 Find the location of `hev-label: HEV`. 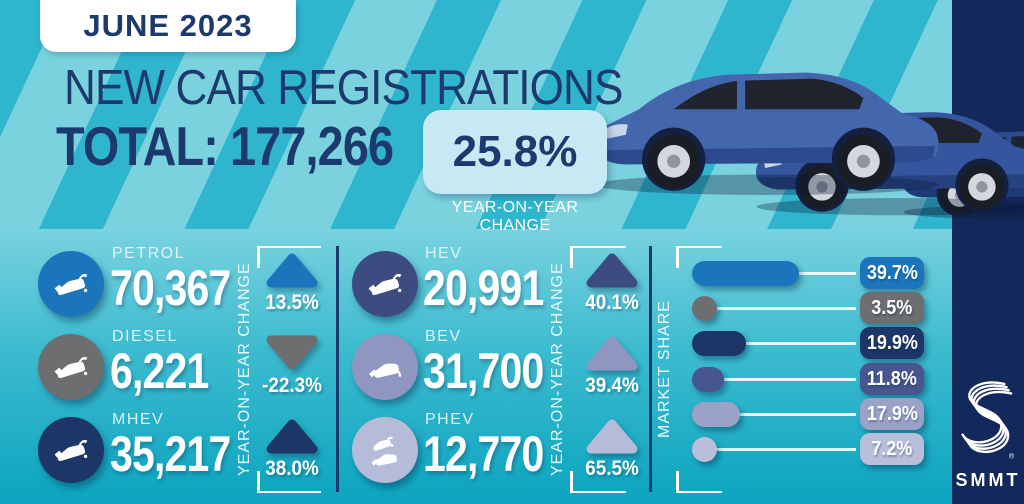

hev-label: HEV is located at coordinates (444, 253).